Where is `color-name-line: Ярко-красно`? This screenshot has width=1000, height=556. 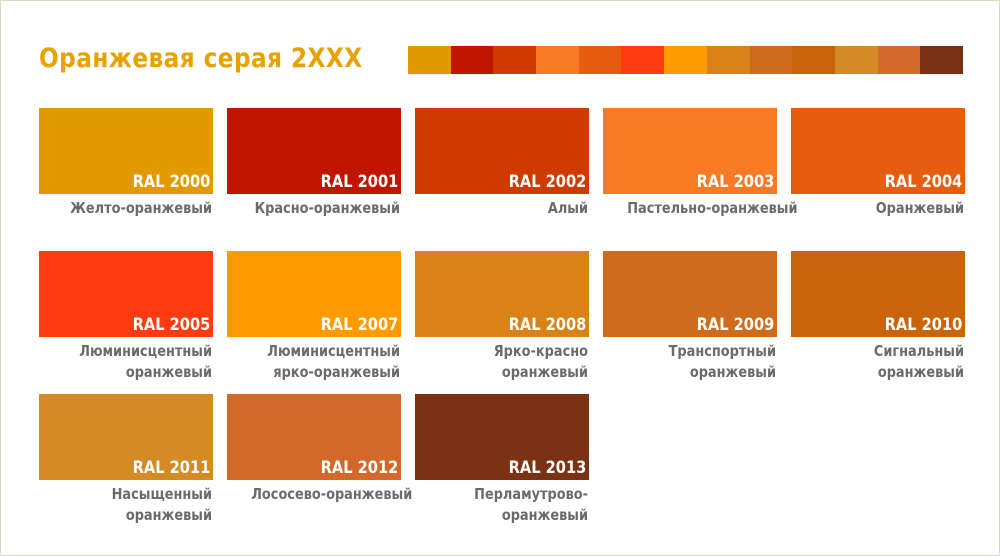 color-name-line: Ярко-красно is located at coordinates (540, 351).